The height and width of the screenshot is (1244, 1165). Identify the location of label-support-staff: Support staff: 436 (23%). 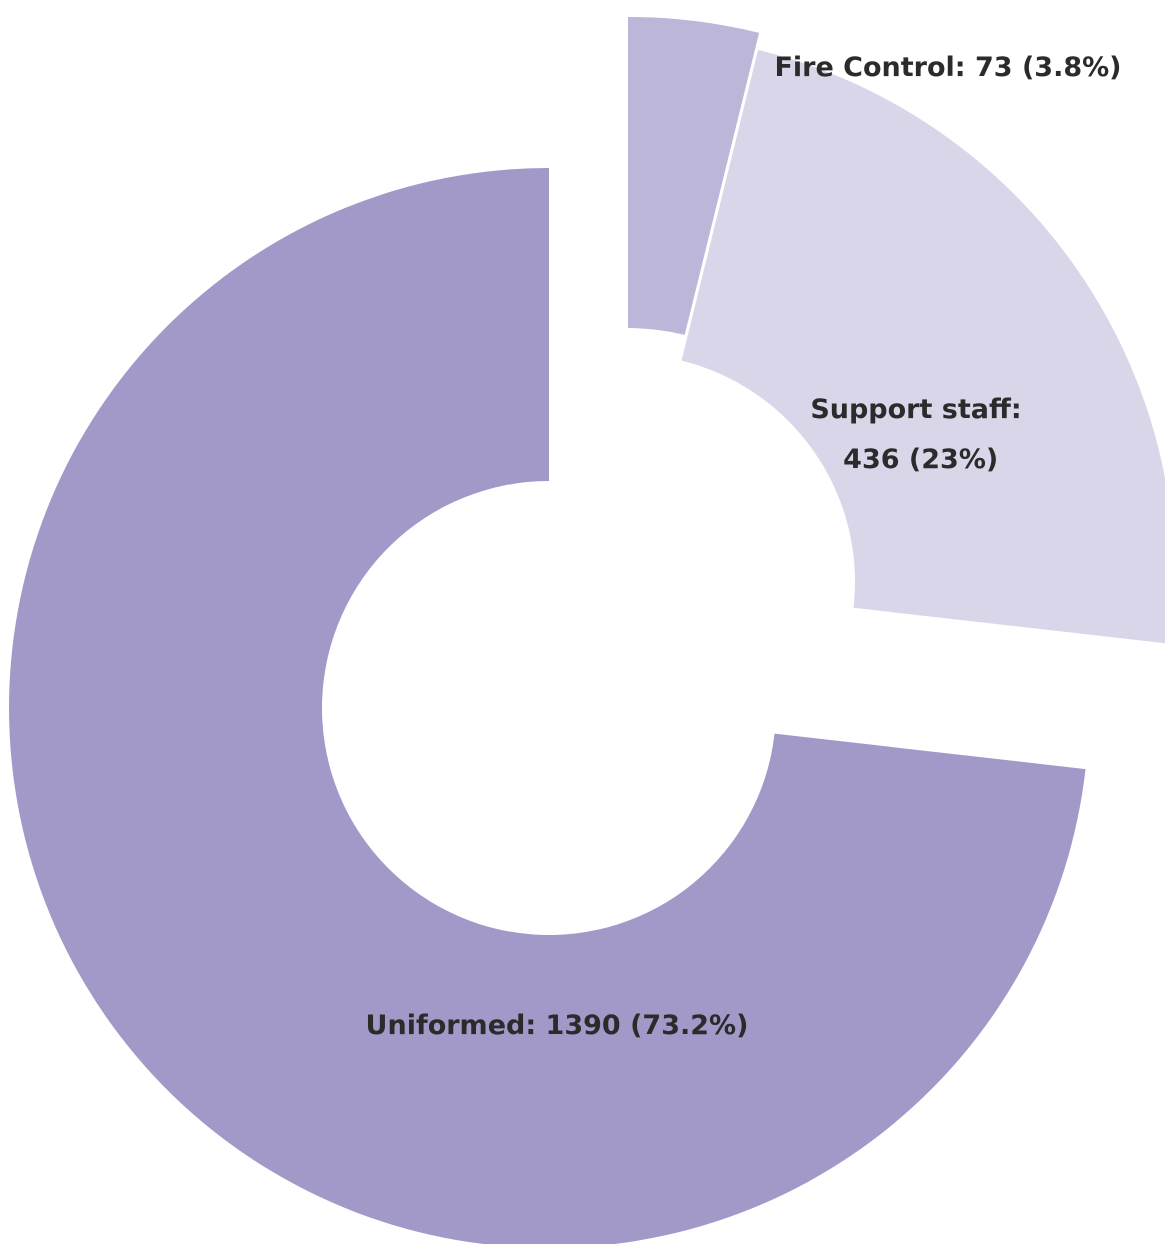
(915, 434).